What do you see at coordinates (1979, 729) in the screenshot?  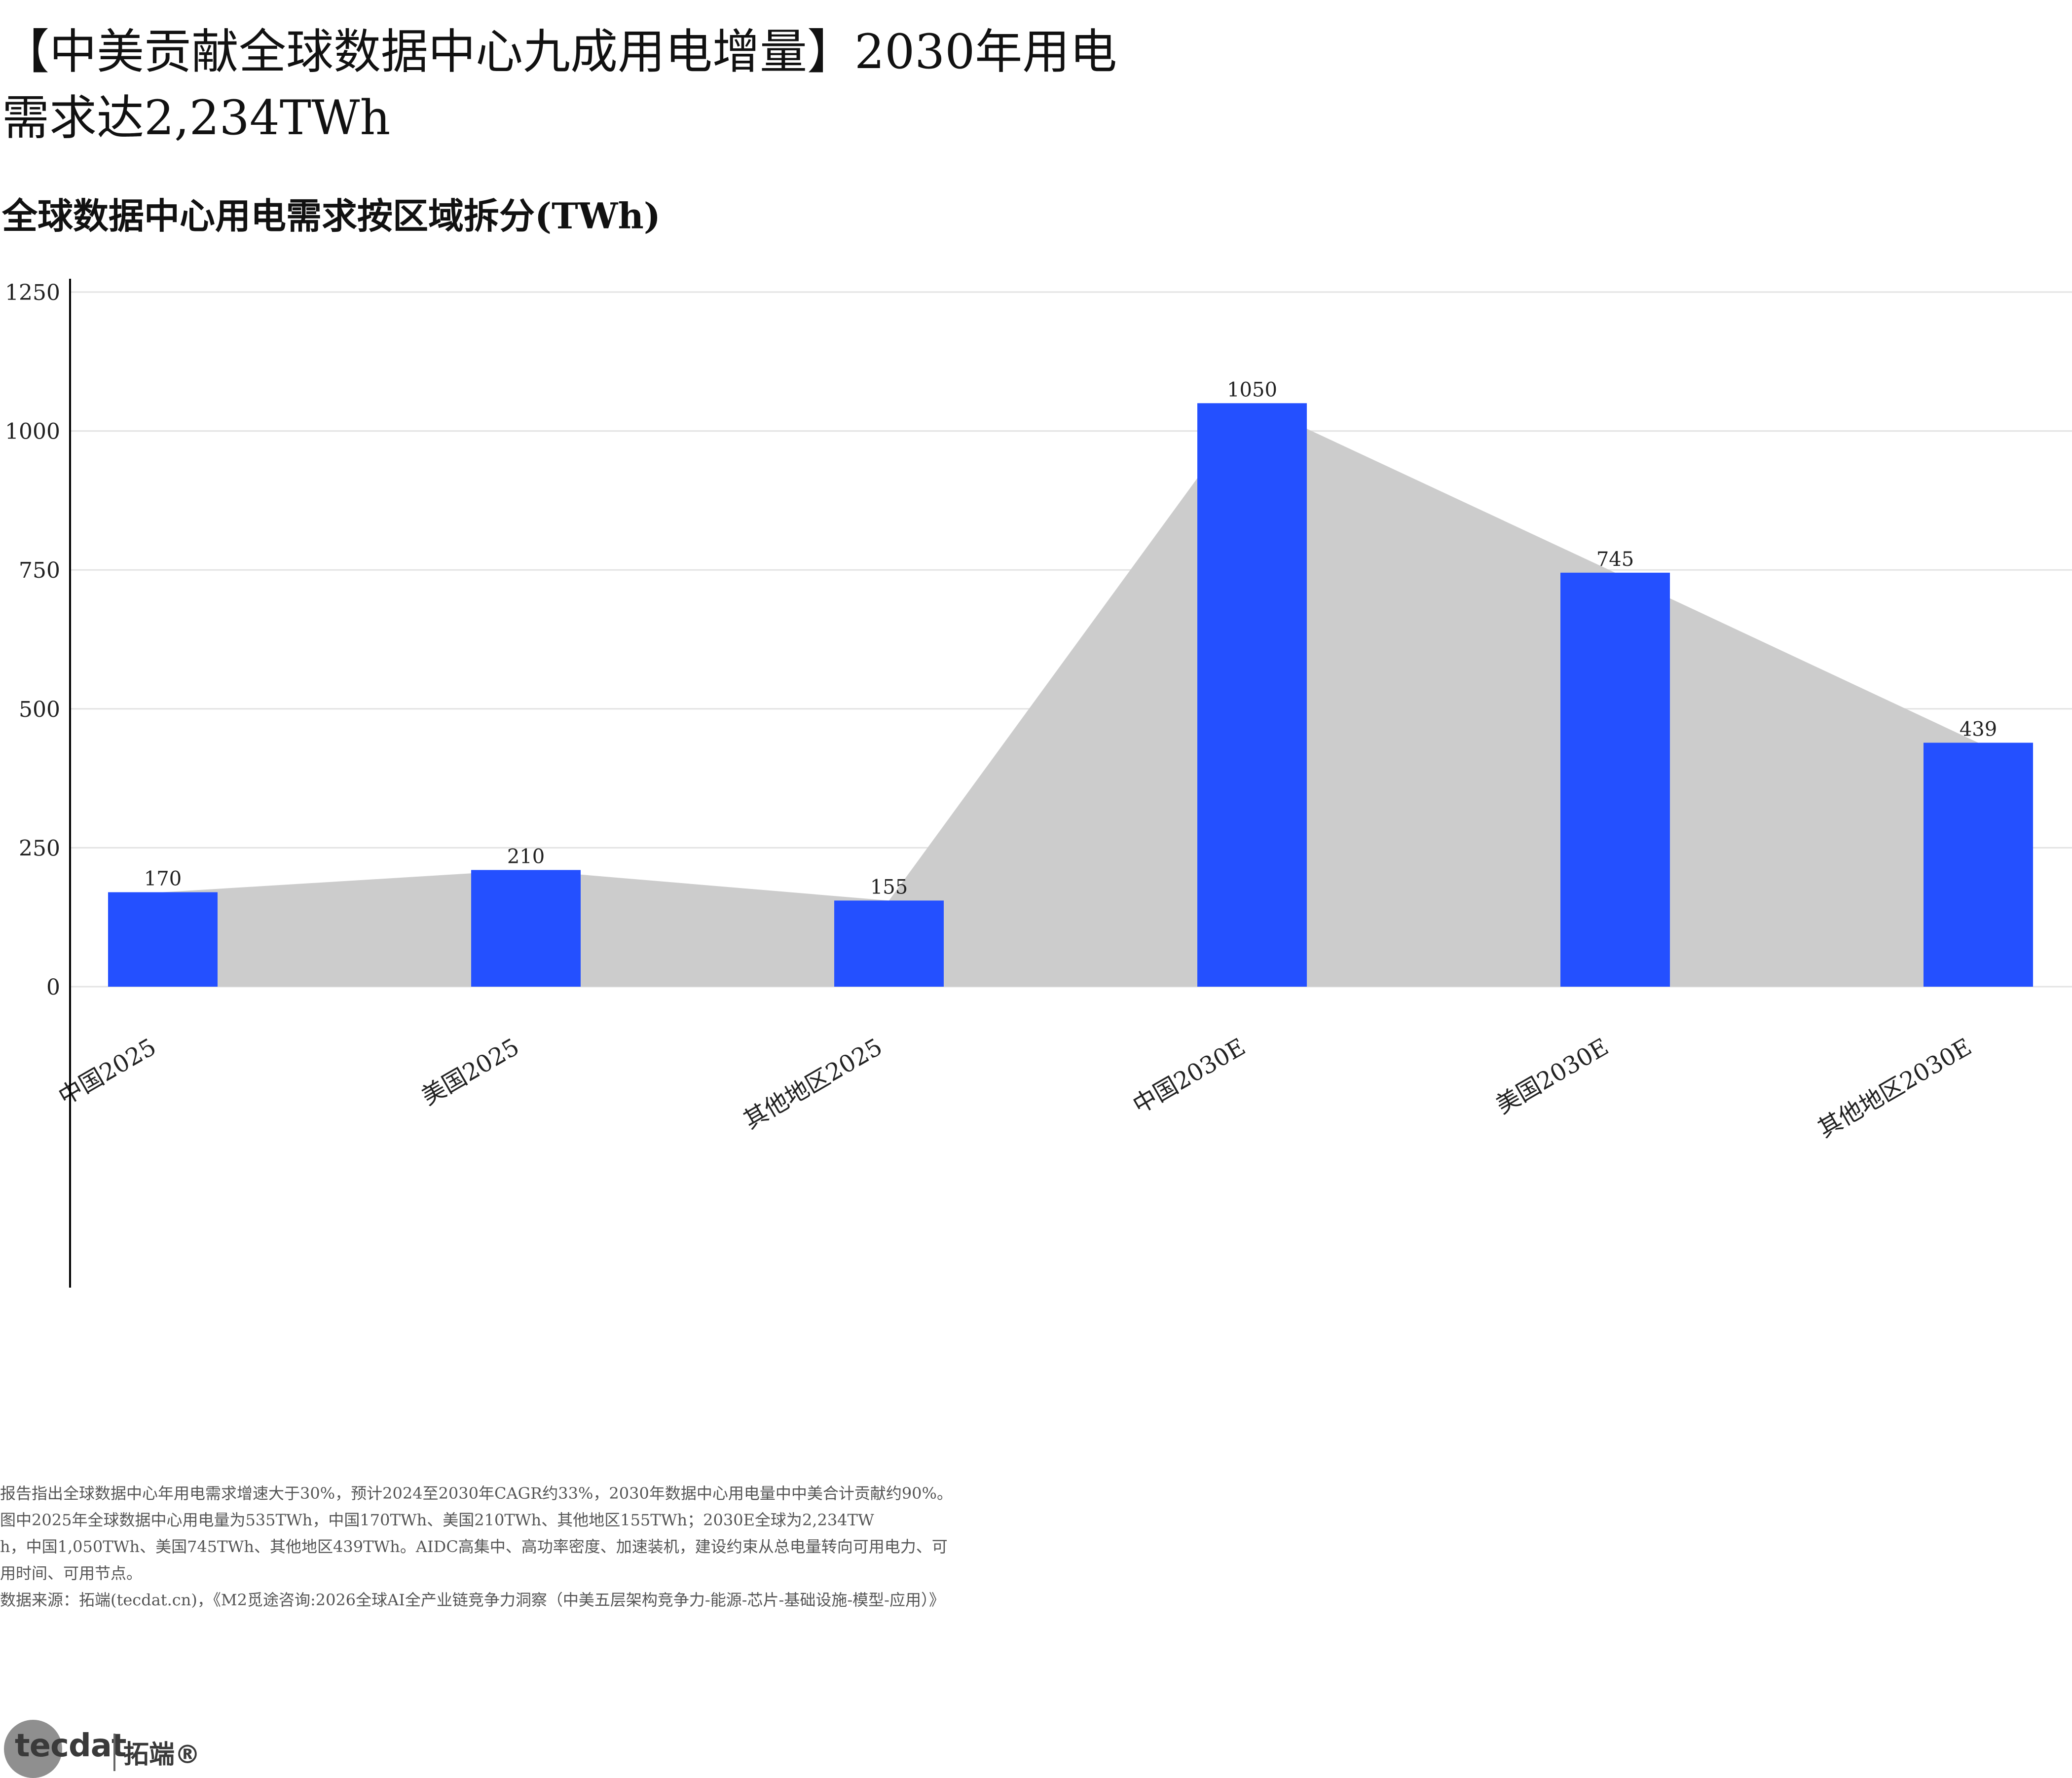 I see `data-label: 439` at bounding box center [1979, 729].